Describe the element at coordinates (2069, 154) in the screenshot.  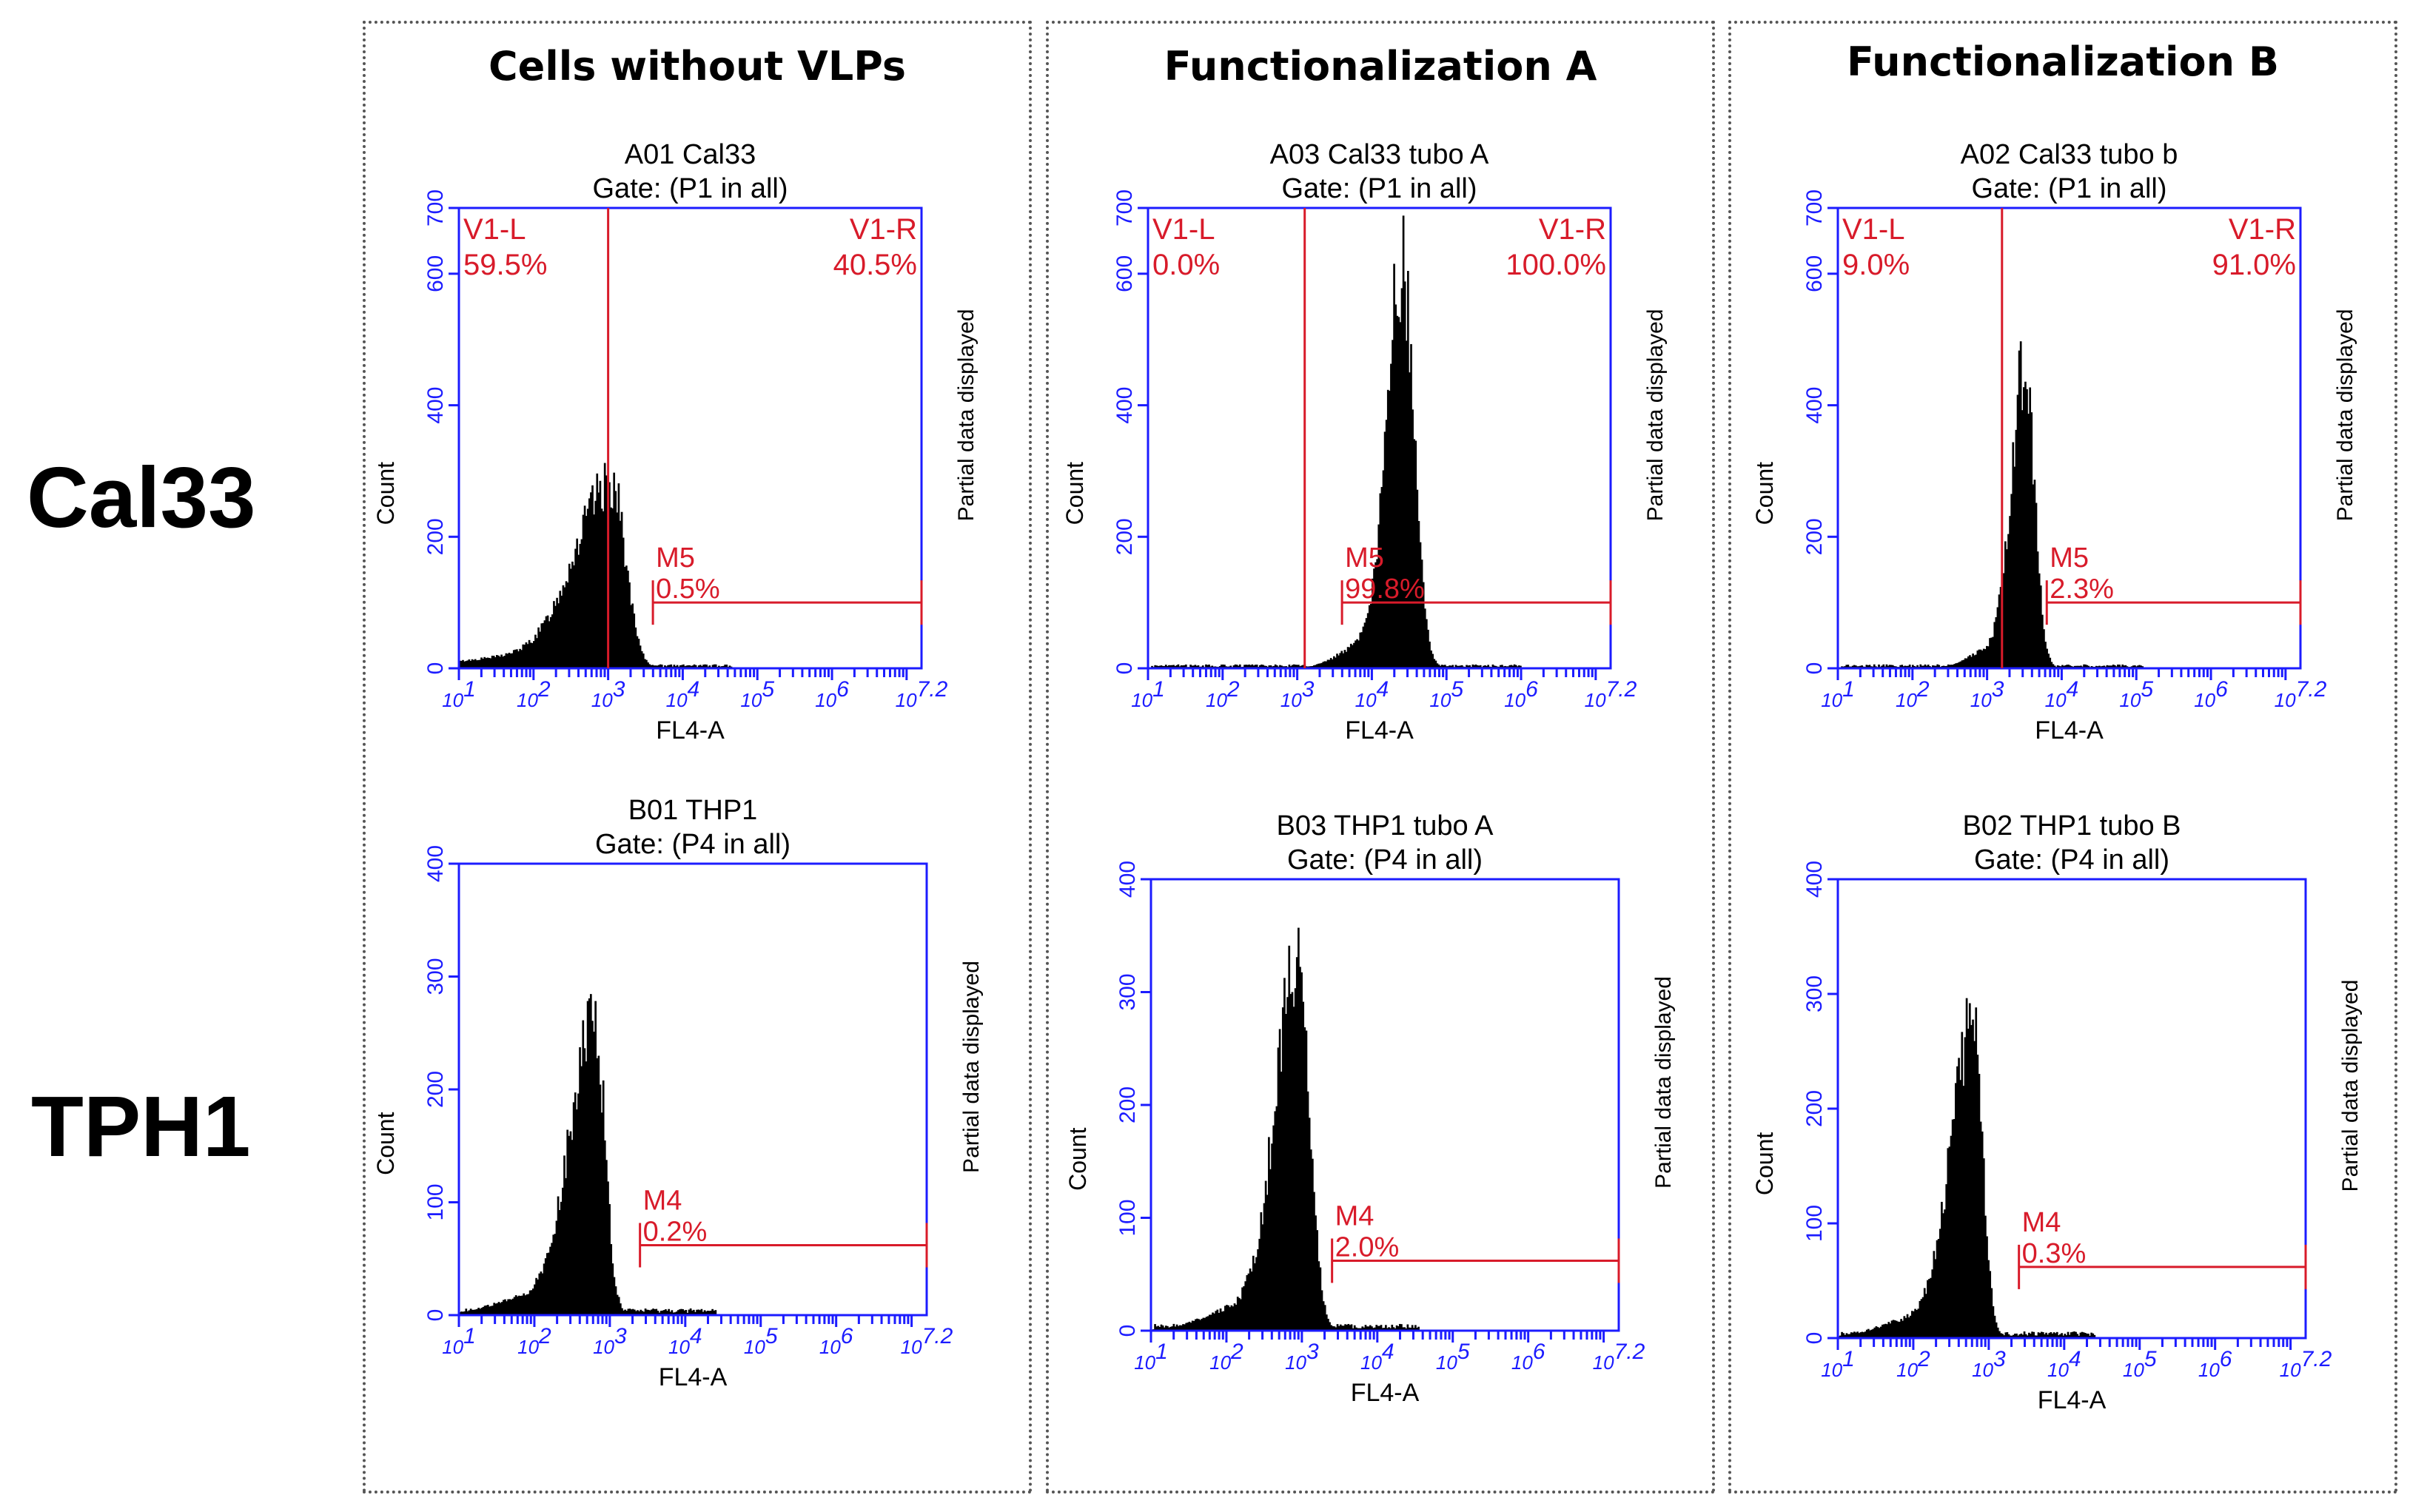
I see `chart-title: A02 Cal33 tubo b` at that location.